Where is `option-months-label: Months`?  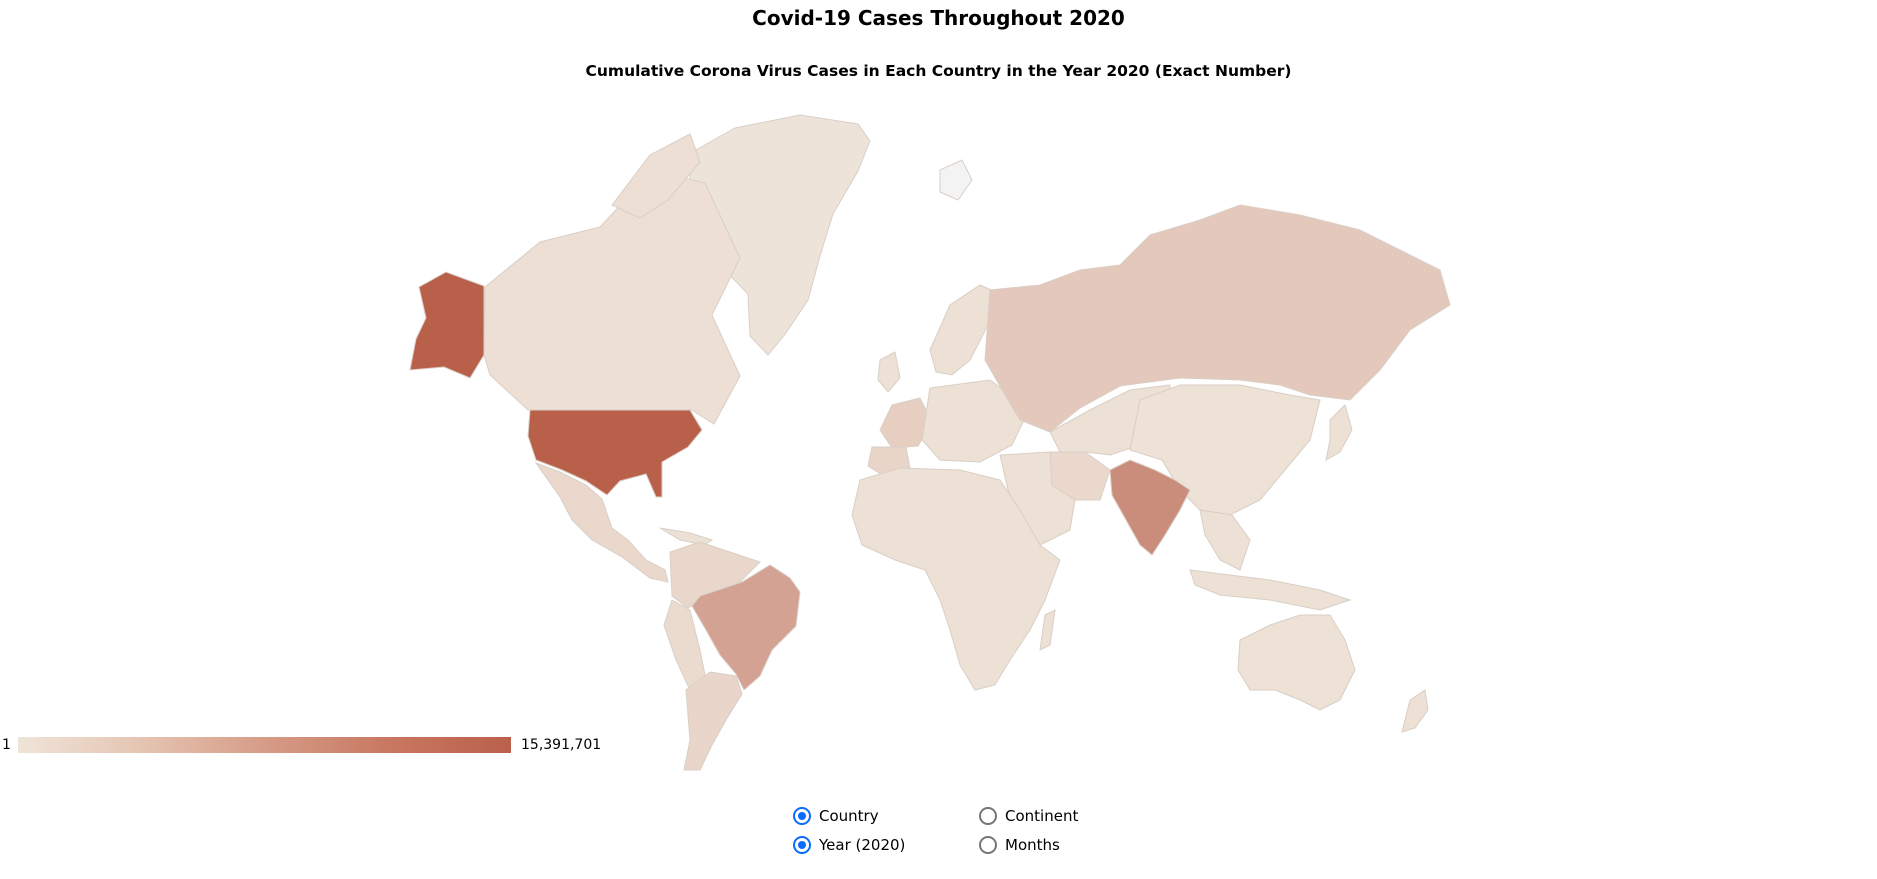
option-months-label: Months is located at coordinates (1032, 845).